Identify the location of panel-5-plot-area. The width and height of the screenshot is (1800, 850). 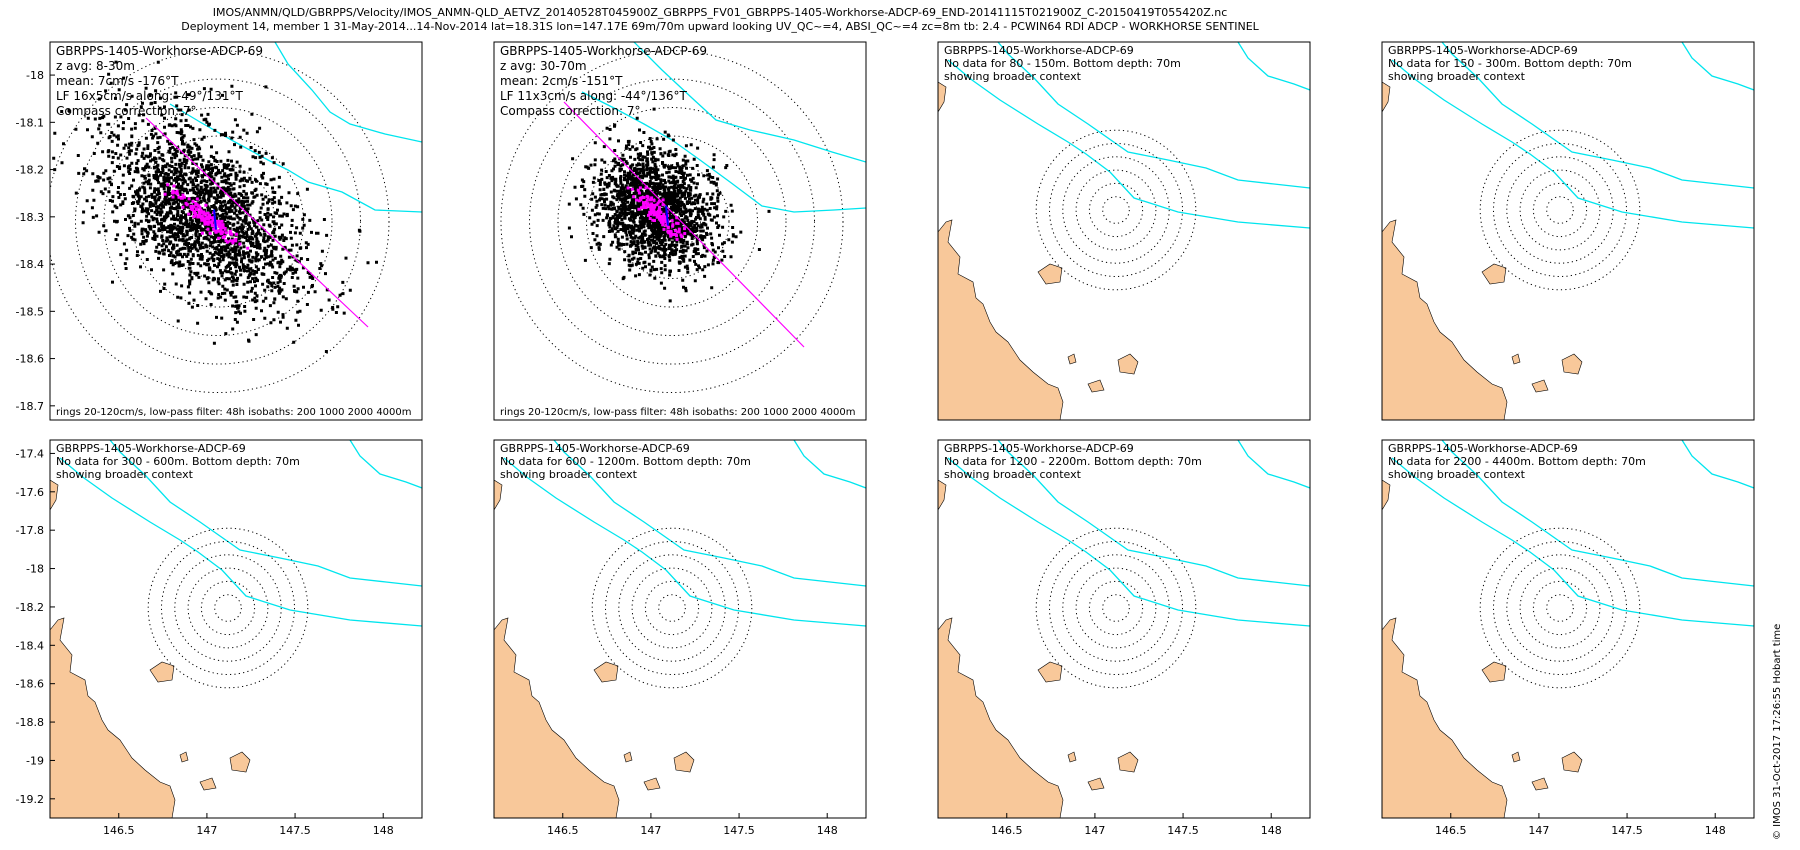
(236, 629).